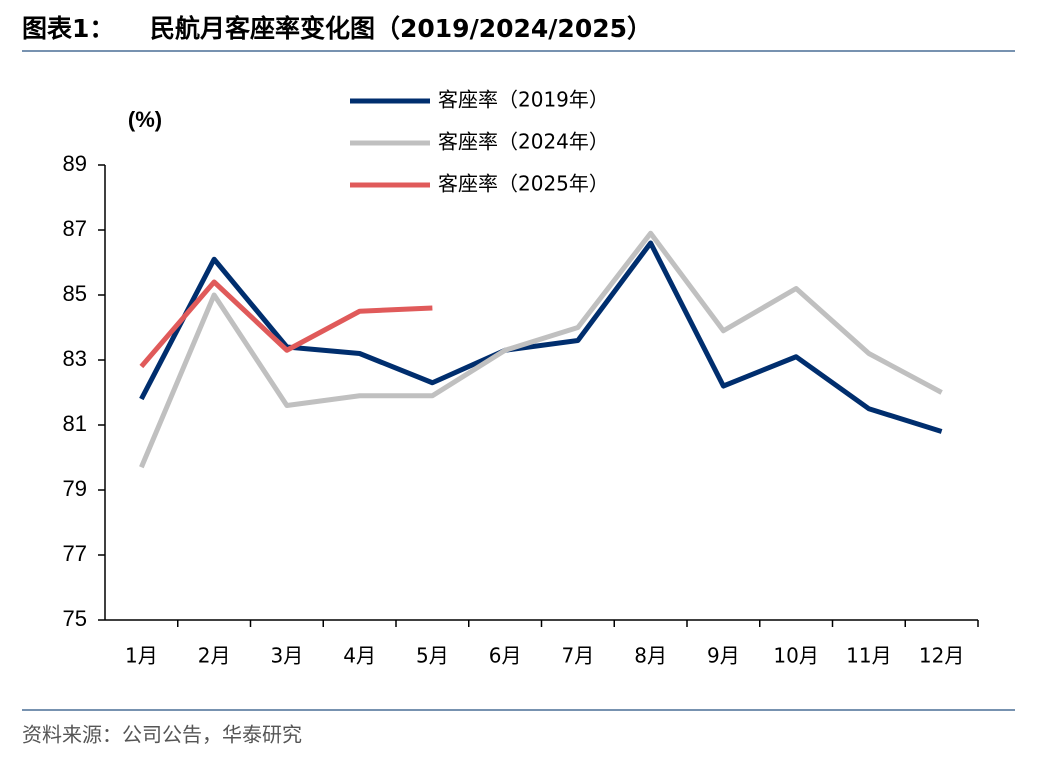 Image resolution: width=1048 pixels, height=760 pixels. I want to click on series-line, so click(286, 324).